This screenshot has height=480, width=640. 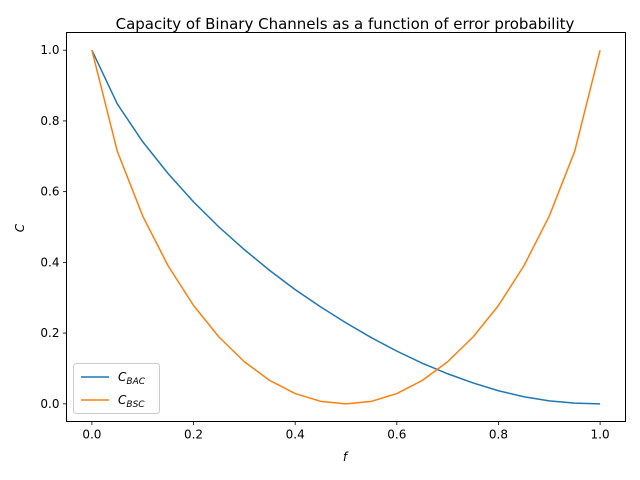 I want to click on x-tick-label: 1.0, so click(x=600, y=435).